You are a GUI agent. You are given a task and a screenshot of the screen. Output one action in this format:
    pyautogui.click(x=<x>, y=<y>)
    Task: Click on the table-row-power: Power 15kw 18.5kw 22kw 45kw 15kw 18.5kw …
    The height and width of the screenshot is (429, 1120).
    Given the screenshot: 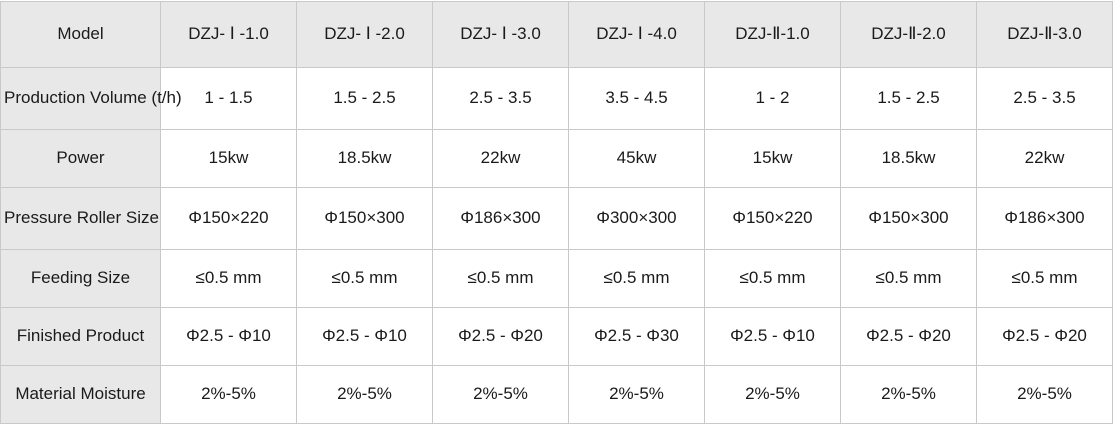 What is the action you would take?
    pyautogui.click(x=556, y=158)
    